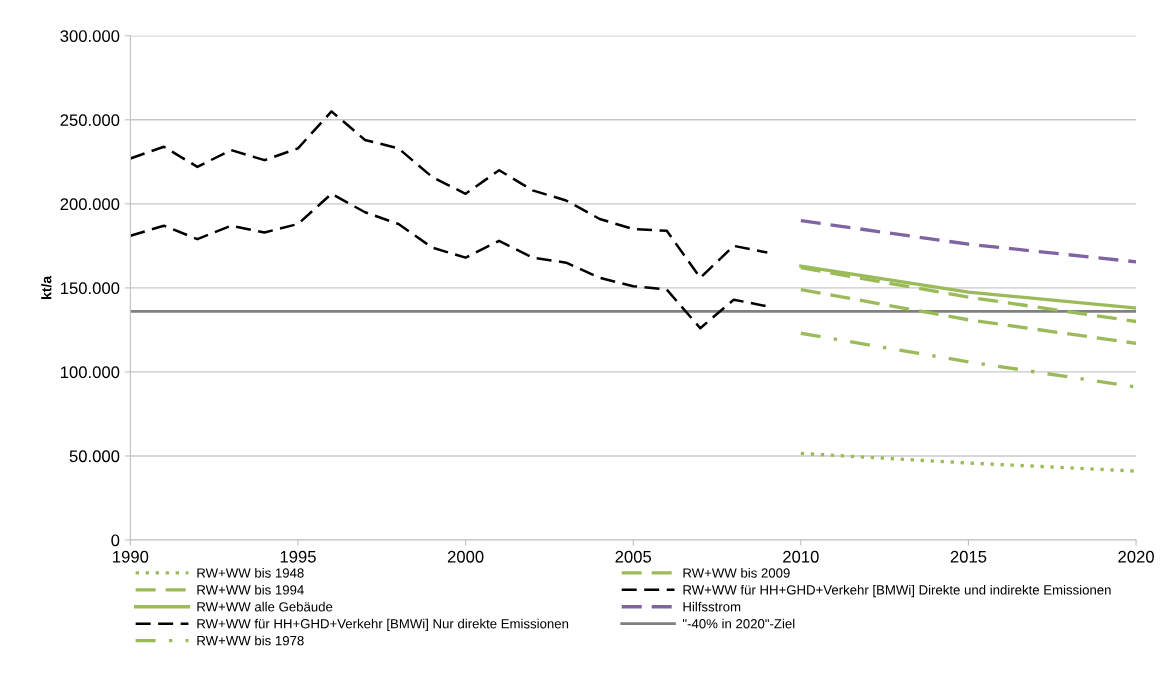  I want to click on y-tick-label: 250.000, so click(90, 120).